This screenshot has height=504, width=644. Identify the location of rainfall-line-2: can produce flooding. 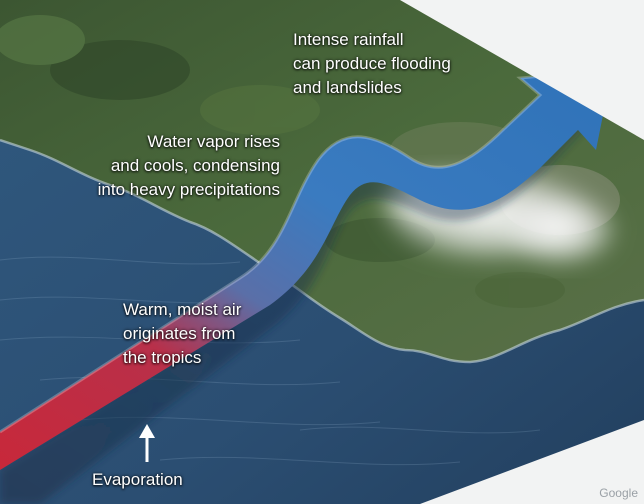
(372, 63).